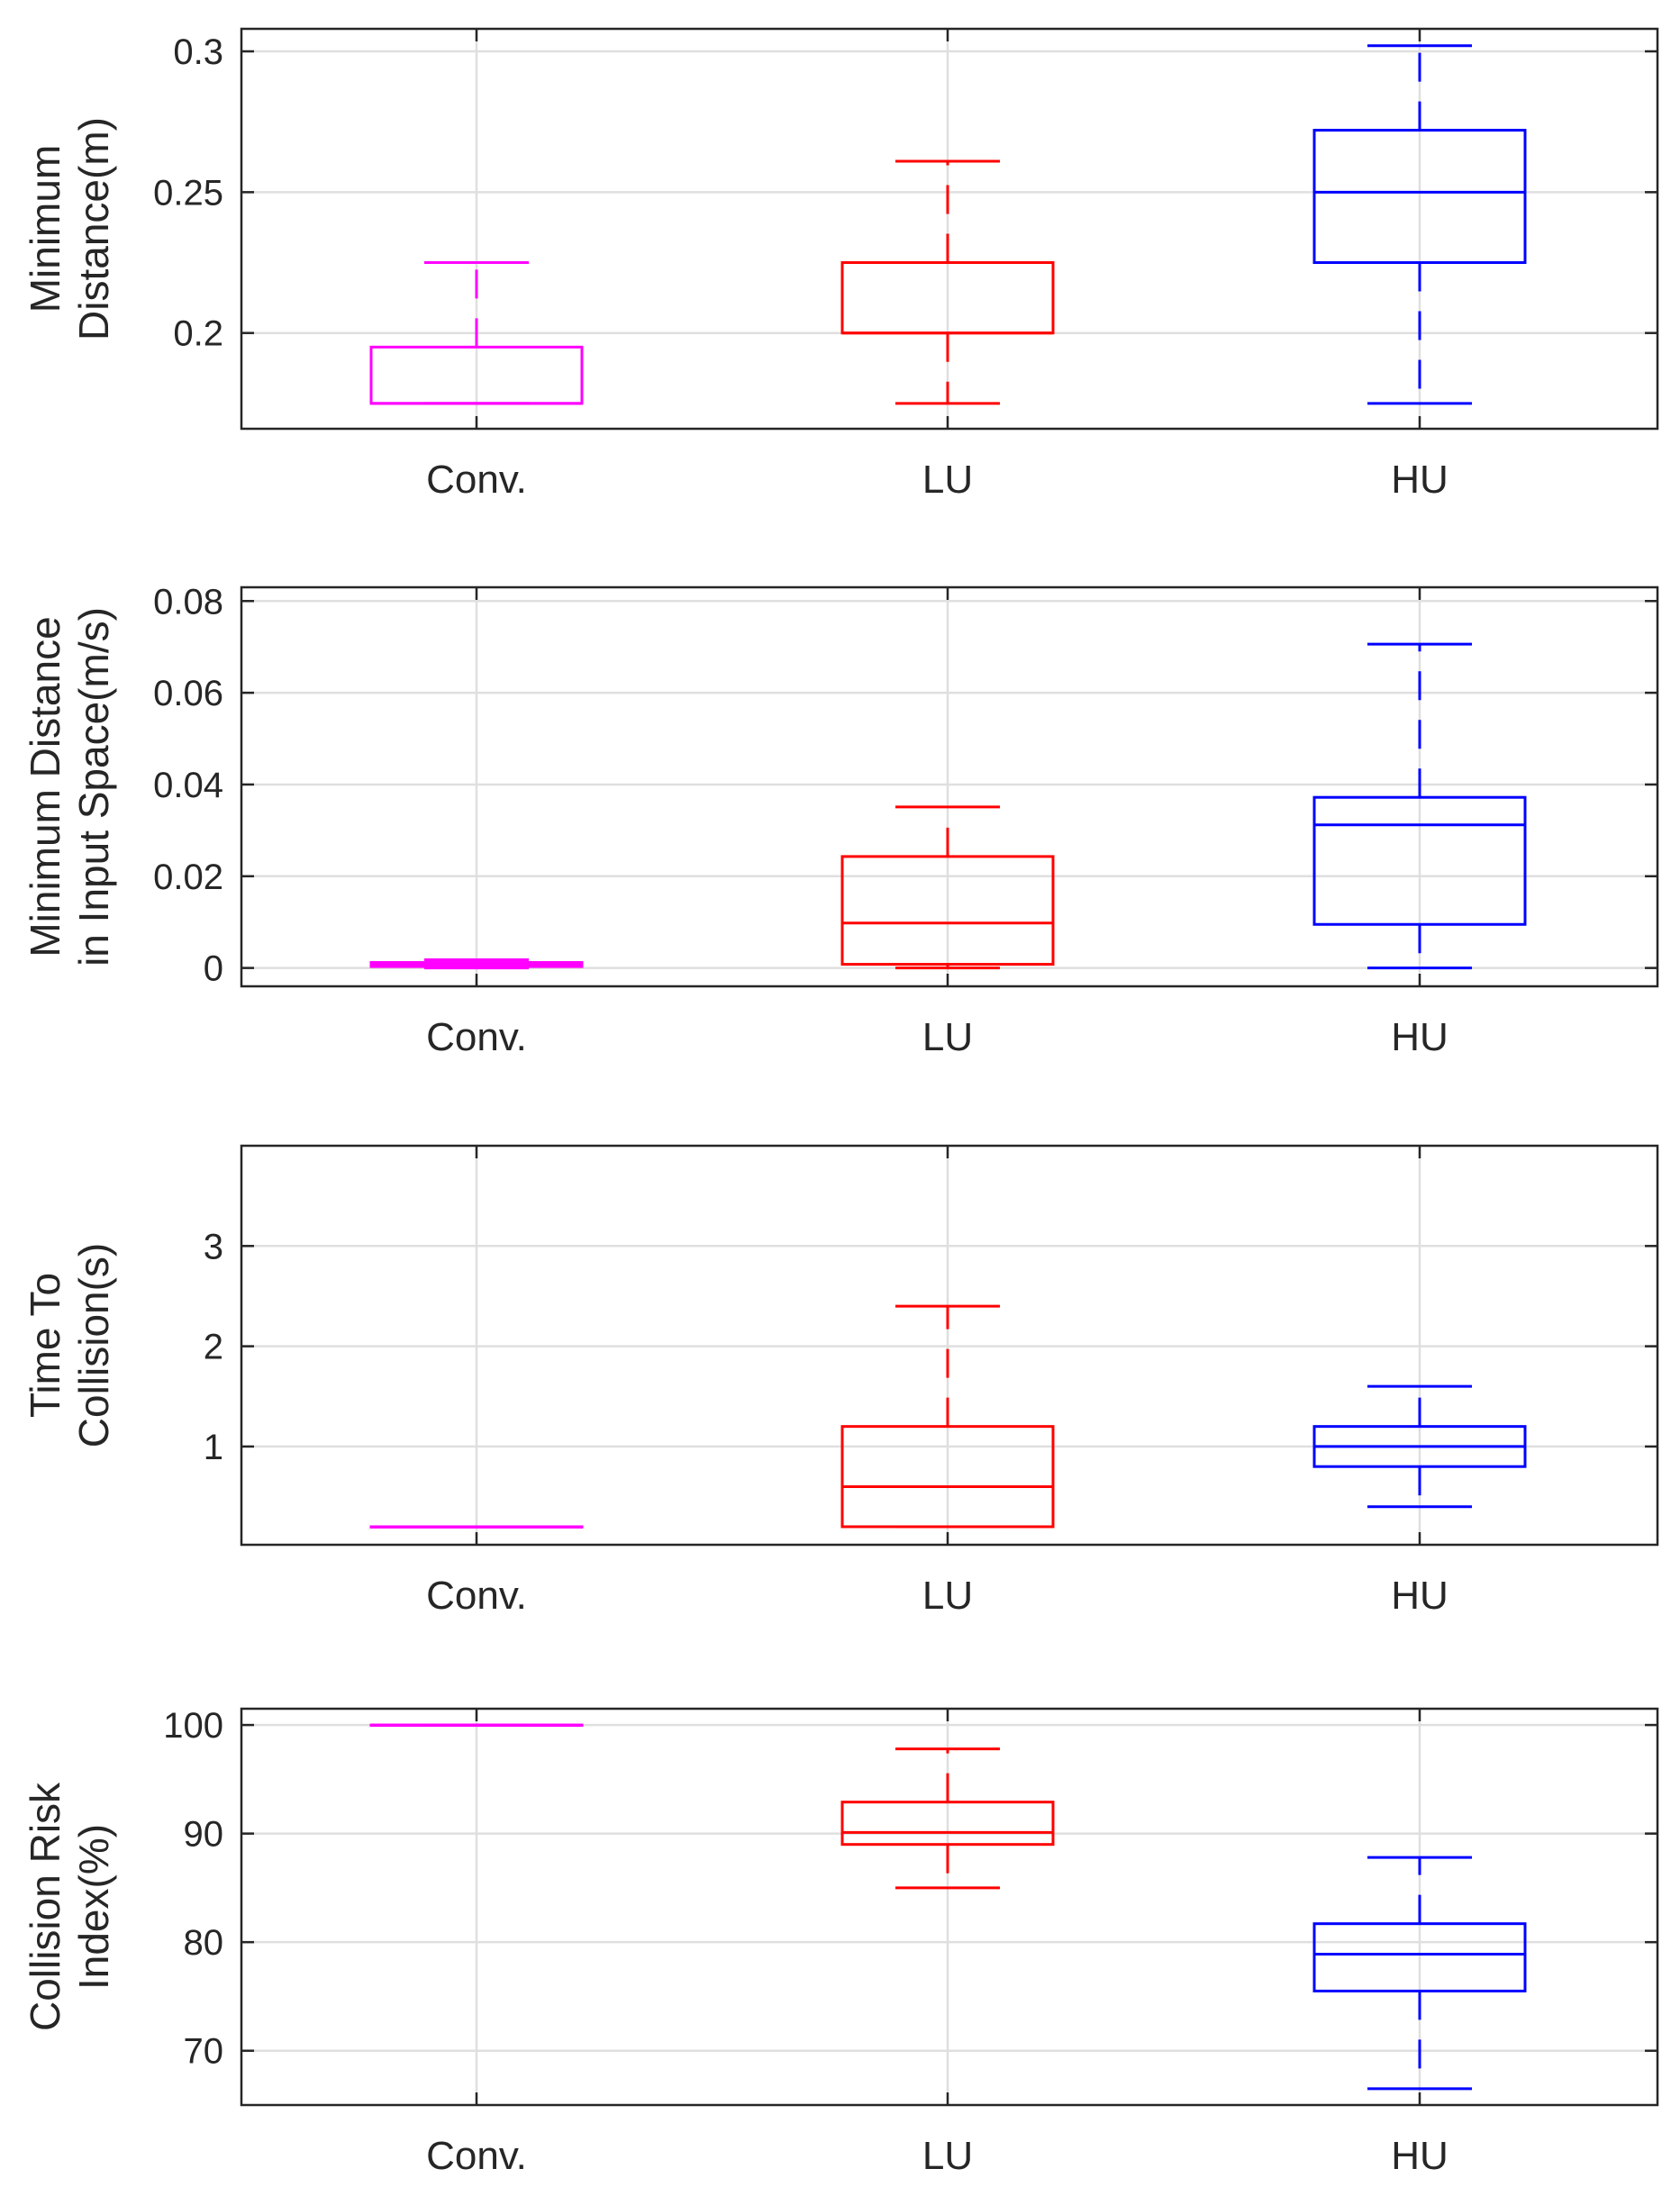 Image resolution: width=1680 pixels, height=2187 pixels. What do you see at coordinates (69, 228) in the screenshot?
I see `y-axis-label: MinimumDistance(m)` at bounding box center [69, 228].